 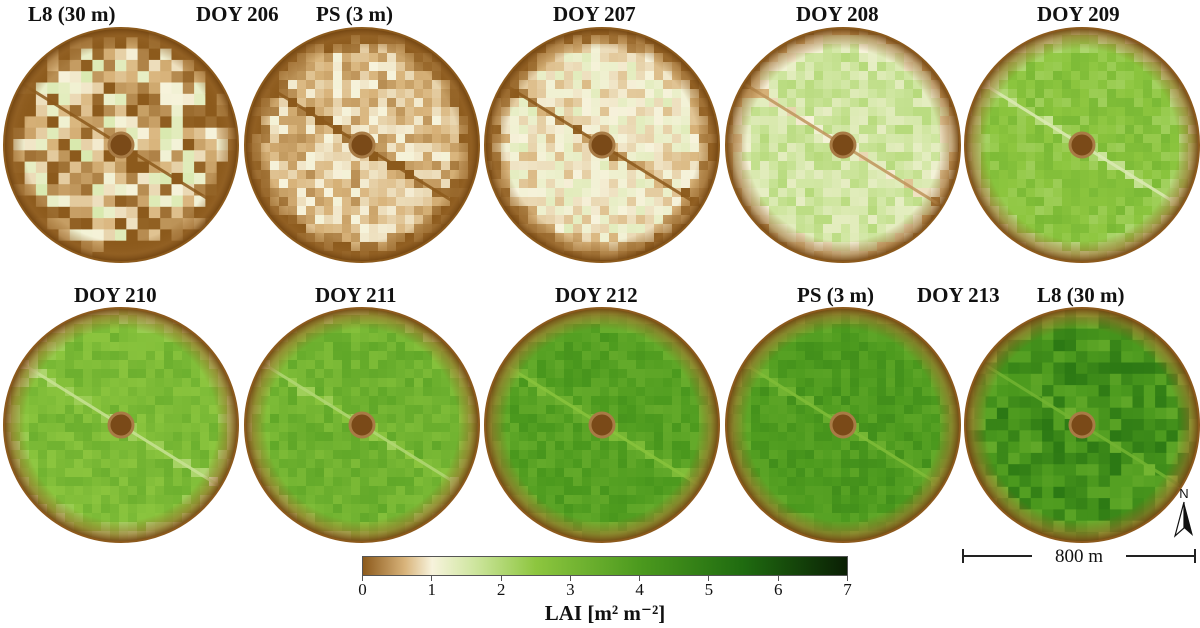 I want to click on scale-bar-line-right, so click(x=1161, y=556).